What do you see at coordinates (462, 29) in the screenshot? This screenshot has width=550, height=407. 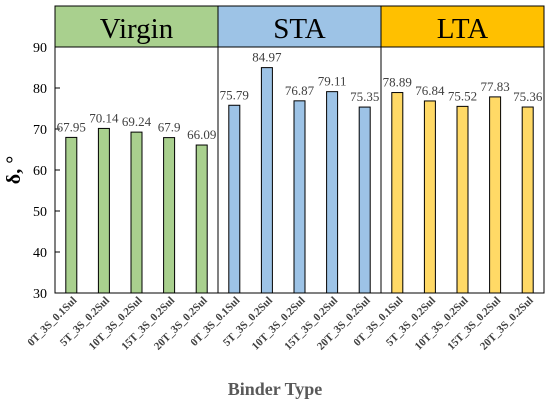 I see `group-header-label: LTA` at bounding box center [462, 29].